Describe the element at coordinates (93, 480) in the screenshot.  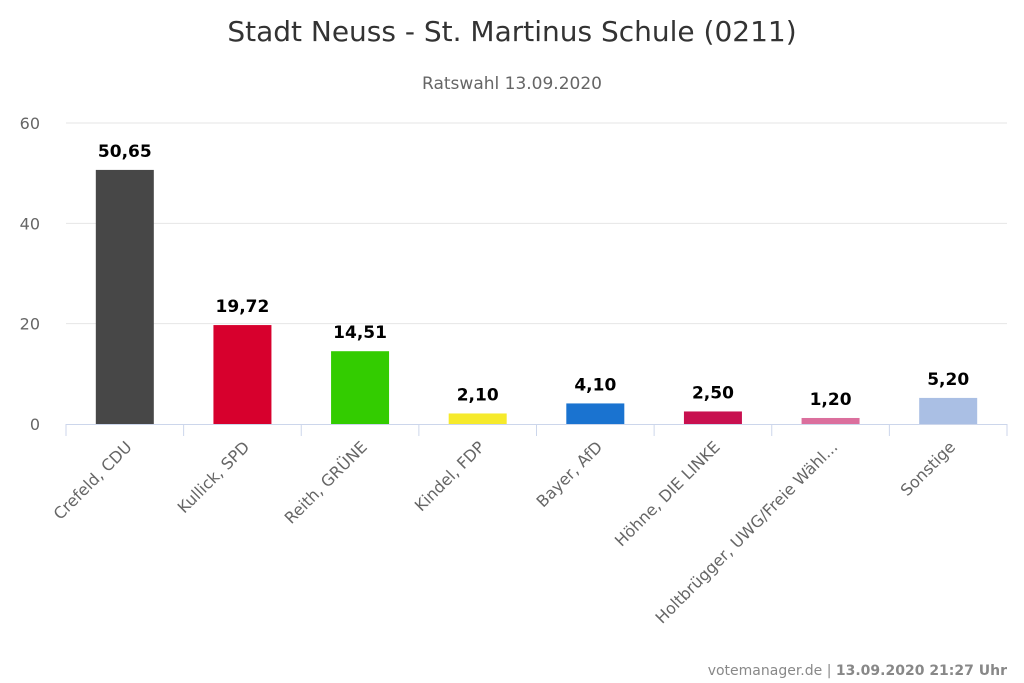
I see `x-tick-label: Crefeld, CDU` at that location.